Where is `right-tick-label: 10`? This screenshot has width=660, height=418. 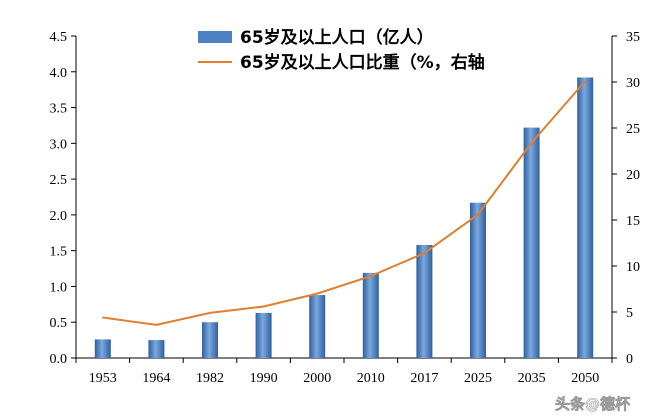 right-tick-label: 10 is located at coordinates (633, 267).